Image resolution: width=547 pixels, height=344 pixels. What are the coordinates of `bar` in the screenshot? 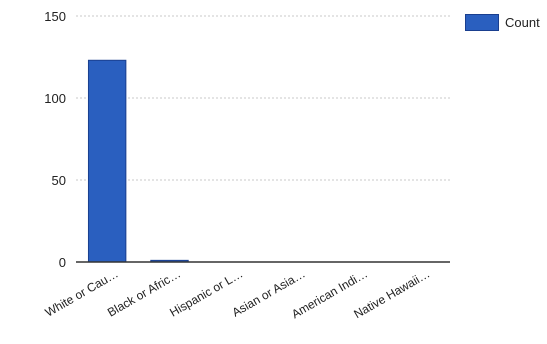 It's located at (107, 161).